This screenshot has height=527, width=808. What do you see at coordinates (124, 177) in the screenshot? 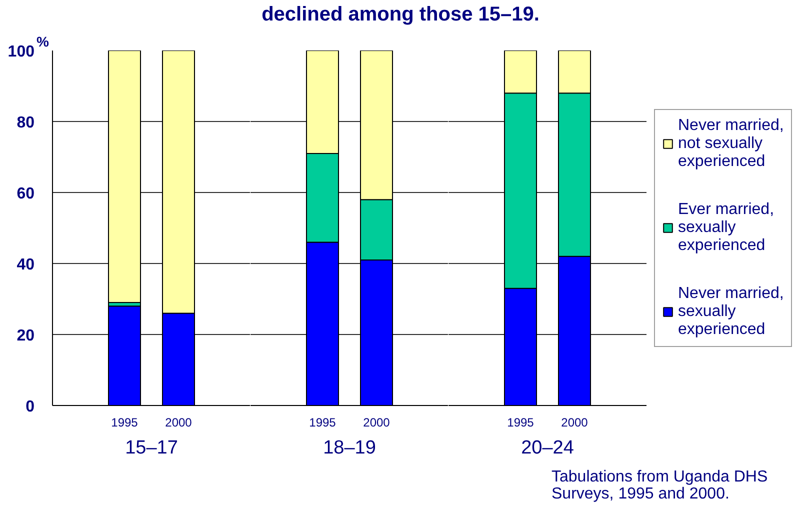
I see `bar` at bounding box center [124, 177].